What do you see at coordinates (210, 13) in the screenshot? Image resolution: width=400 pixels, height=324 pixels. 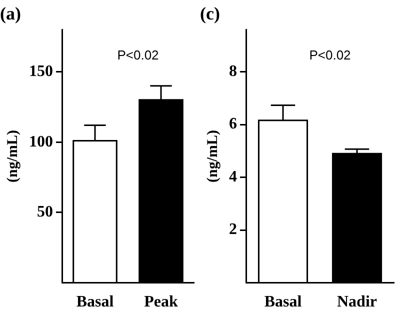 I see `chart-title: (c)` at bounding box center [210, 13].